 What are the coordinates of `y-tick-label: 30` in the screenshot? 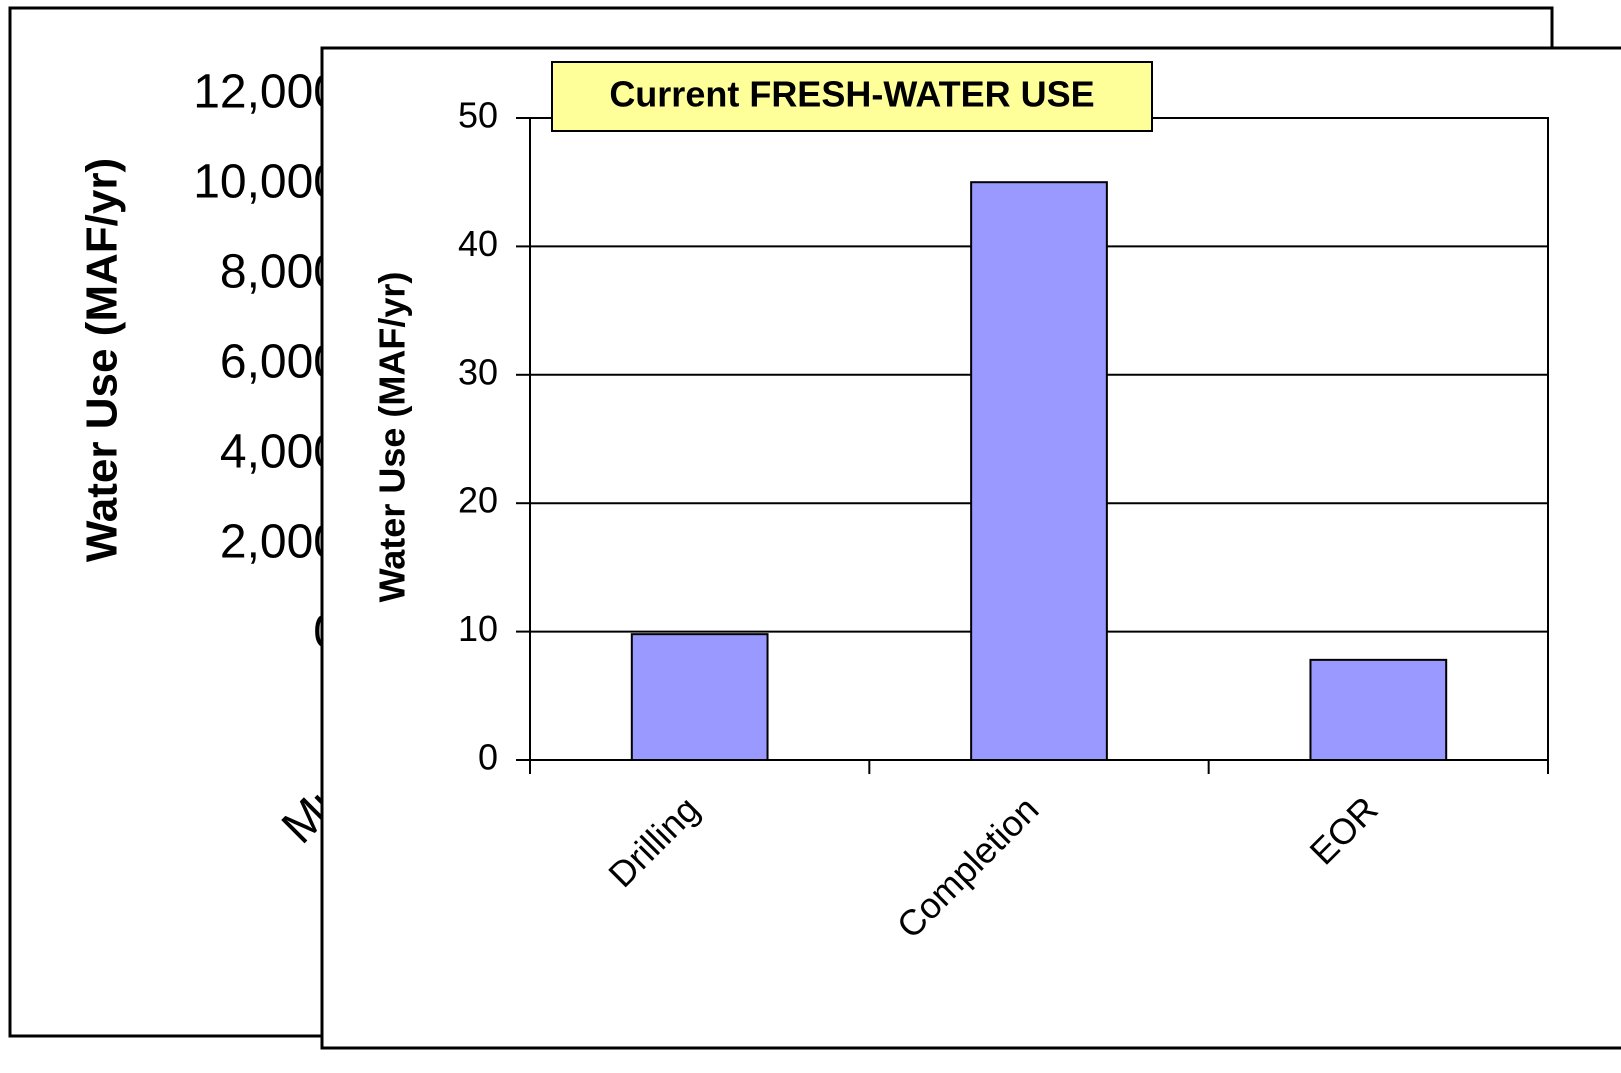 It's located at (478, 371).